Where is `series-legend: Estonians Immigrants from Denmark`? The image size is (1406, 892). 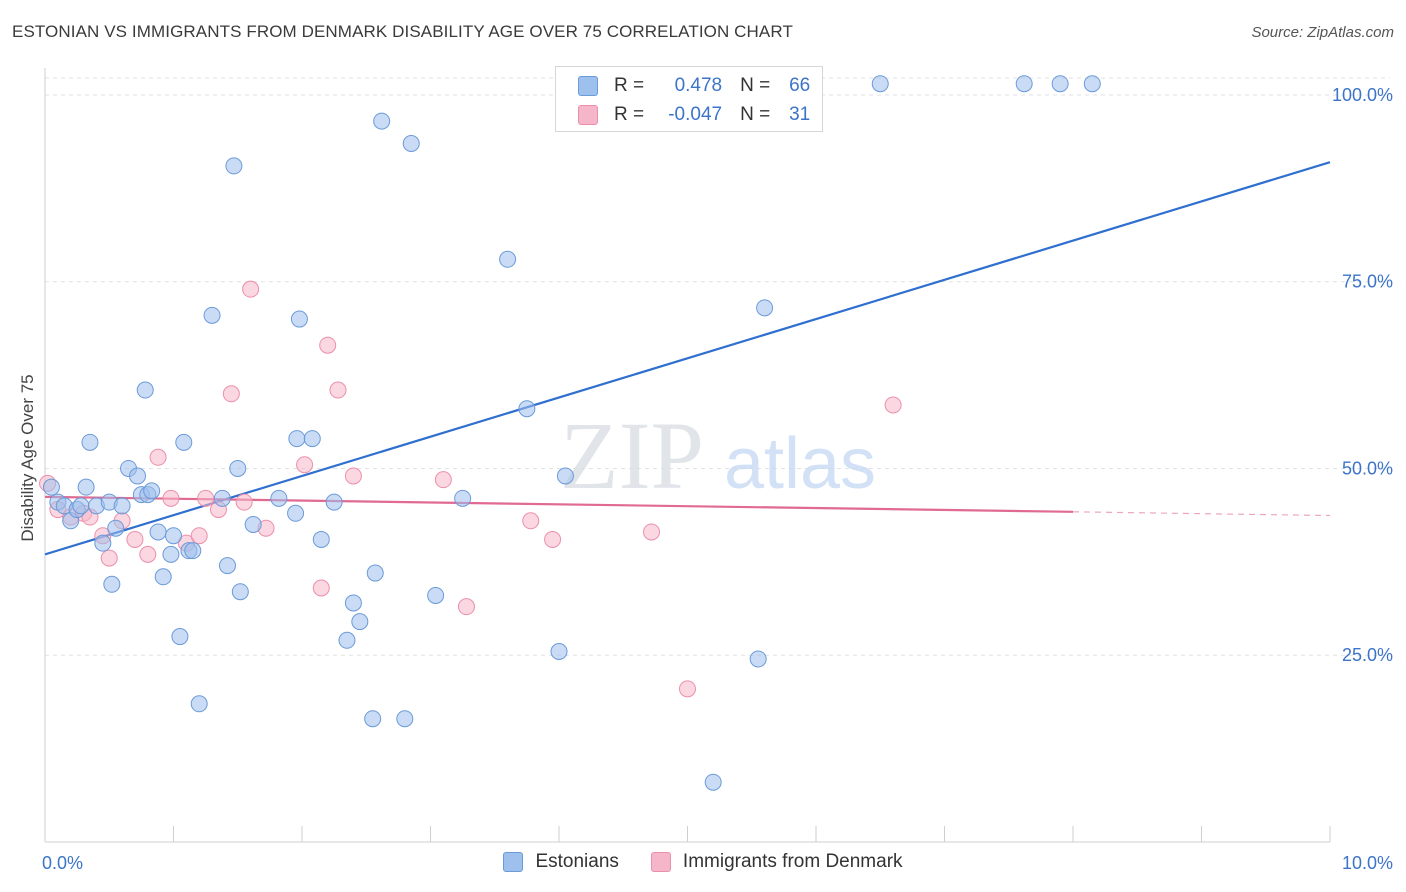
series-legend: Estonians Immigrants from Denmark is located at coordinates (703, 862).